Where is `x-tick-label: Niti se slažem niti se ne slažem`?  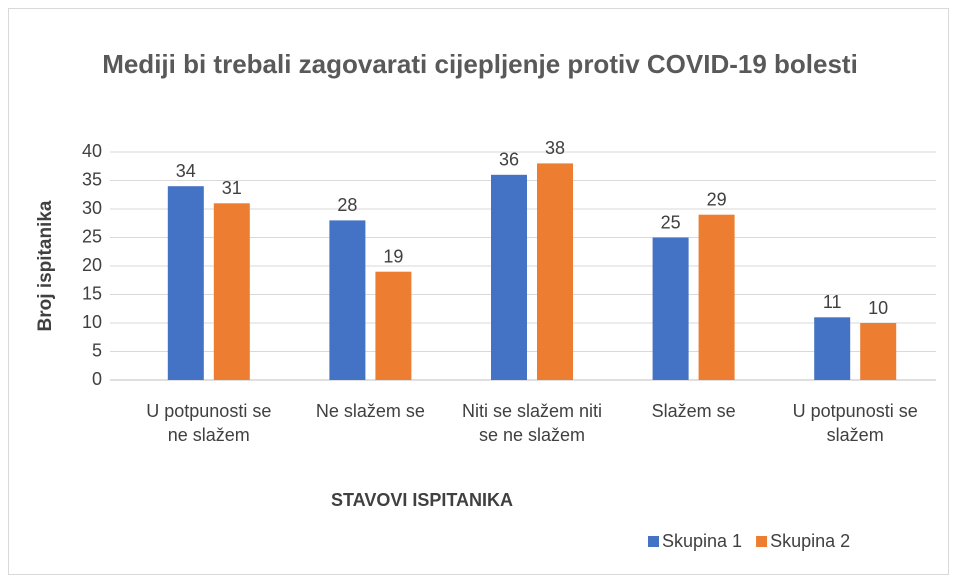 x-tick-label: Niti se slažem niti se ne slažem is located at coordinates (532, 423).